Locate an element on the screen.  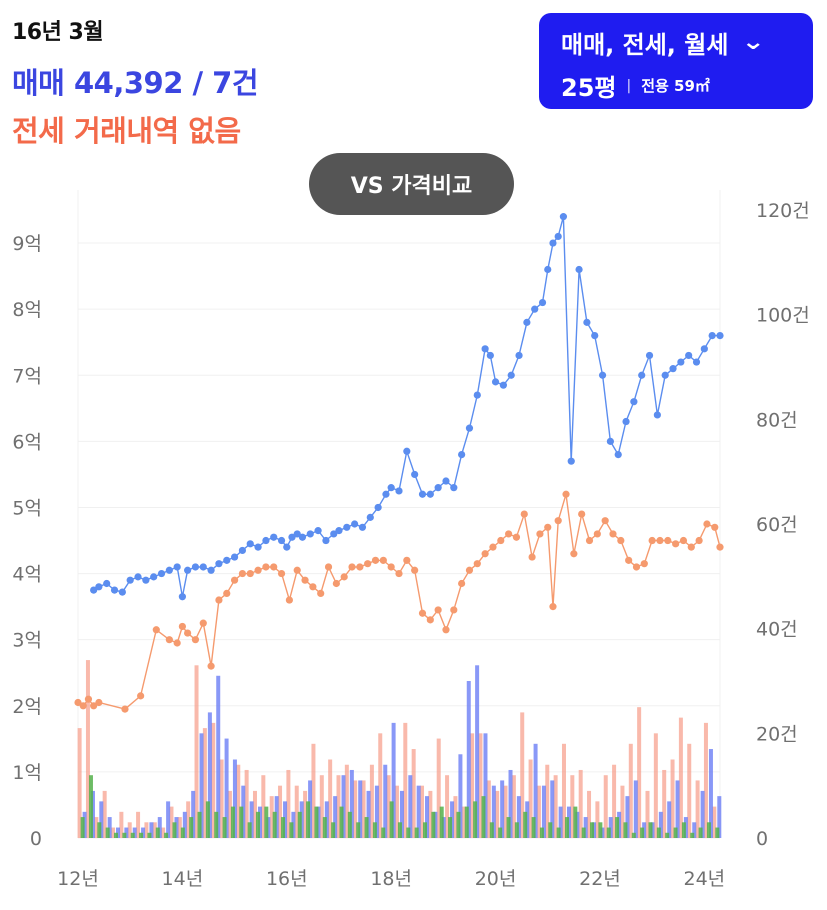
x-tick-label: 22년 is located at coordinates (600, 879).